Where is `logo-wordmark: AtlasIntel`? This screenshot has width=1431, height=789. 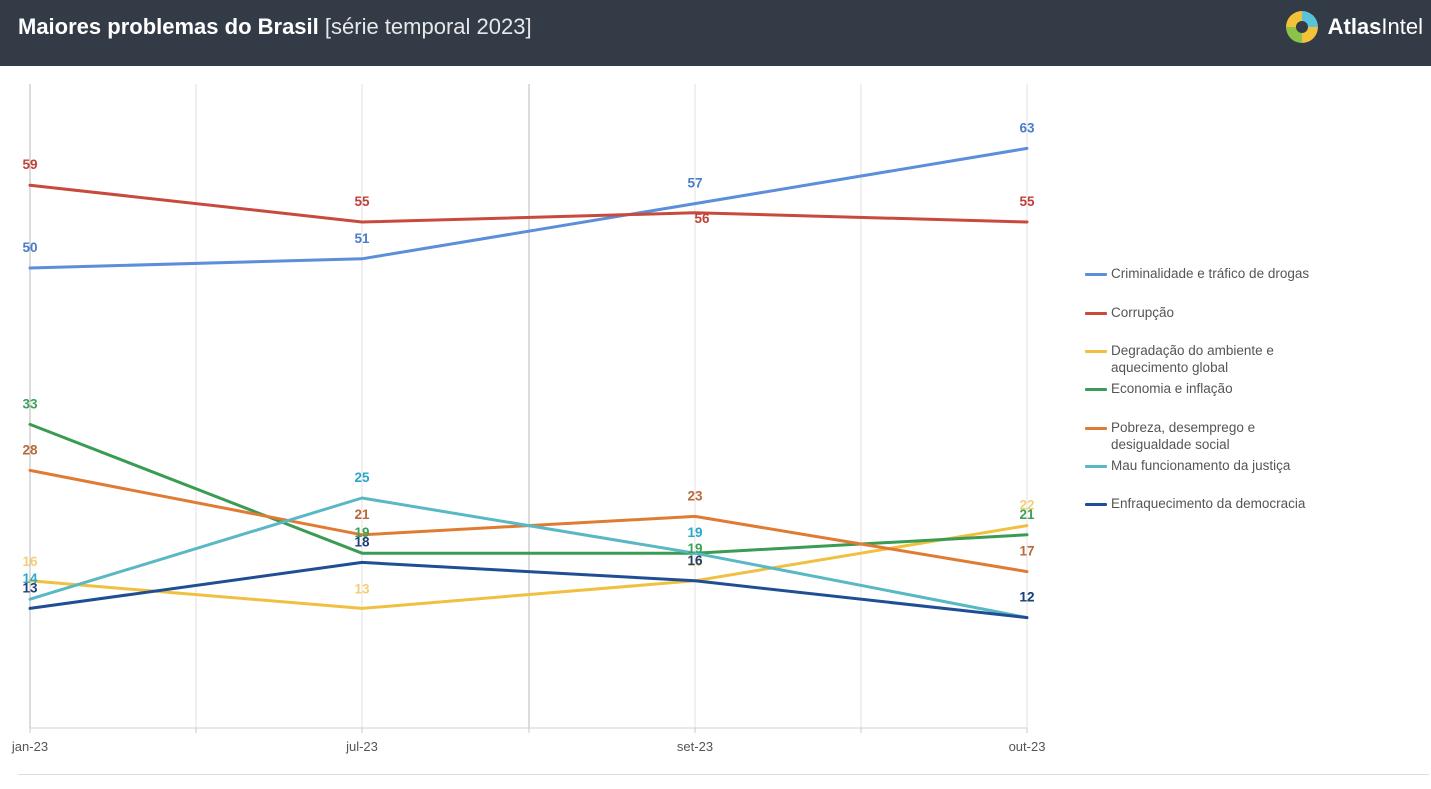
logo-wordmark: AtlasIntel is located at coordinates (1375, 27).